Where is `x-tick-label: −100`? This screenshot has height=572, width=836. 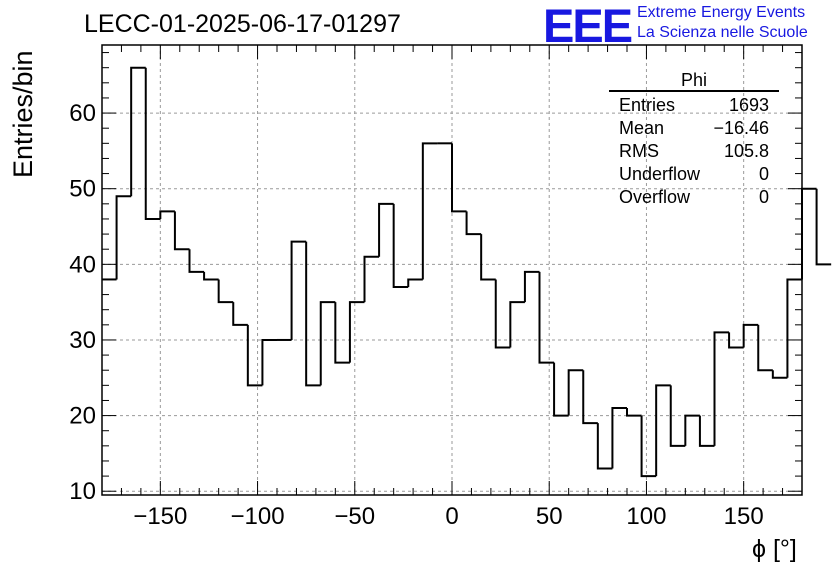 x-tick-label: −100 is located at coordinates (258, 516).